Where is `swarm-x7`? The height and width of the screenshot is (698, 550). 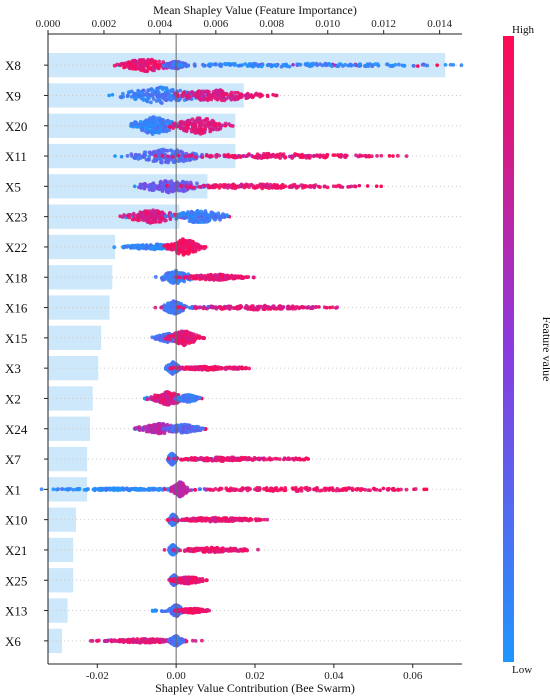 swarm-x7 is located at coordinates (255, 459).